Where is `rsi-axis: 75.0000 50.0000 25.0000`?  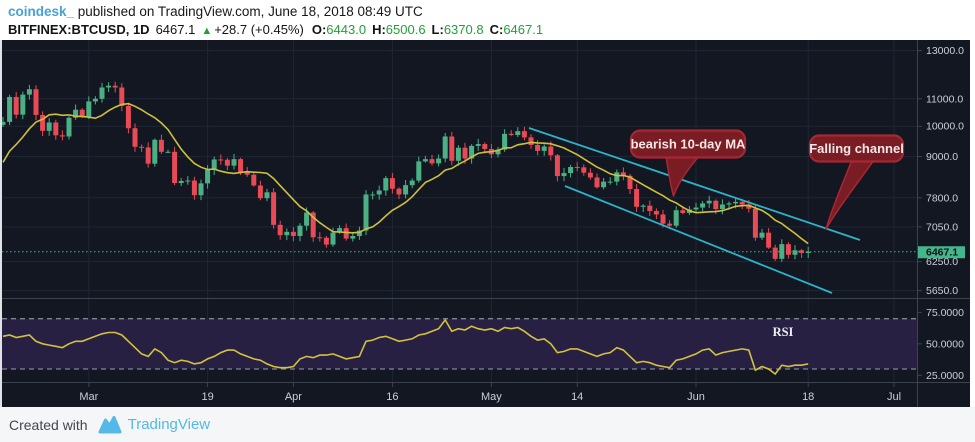
rsi-axis: 75.0000 50.0000 25.0000 is located at coordinates (941, 344).